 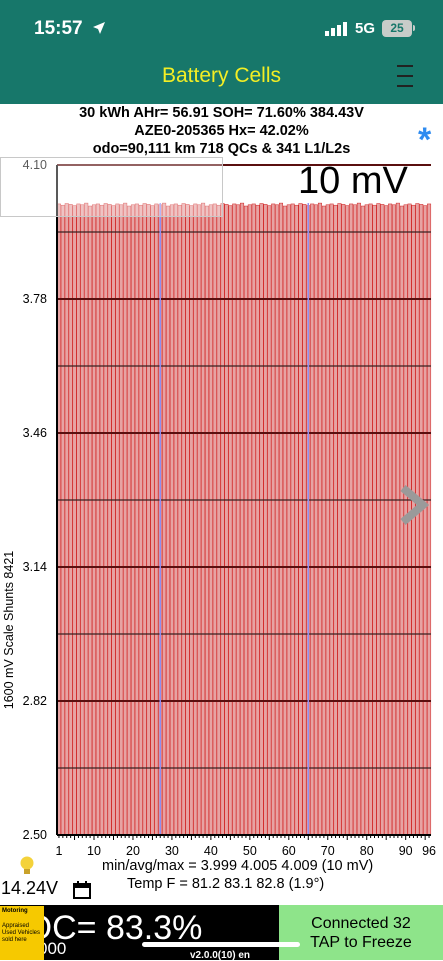 I want to click on summary-line-vin: AZE0-205365 Hx= 42.02%, so click(x=221, y=131).